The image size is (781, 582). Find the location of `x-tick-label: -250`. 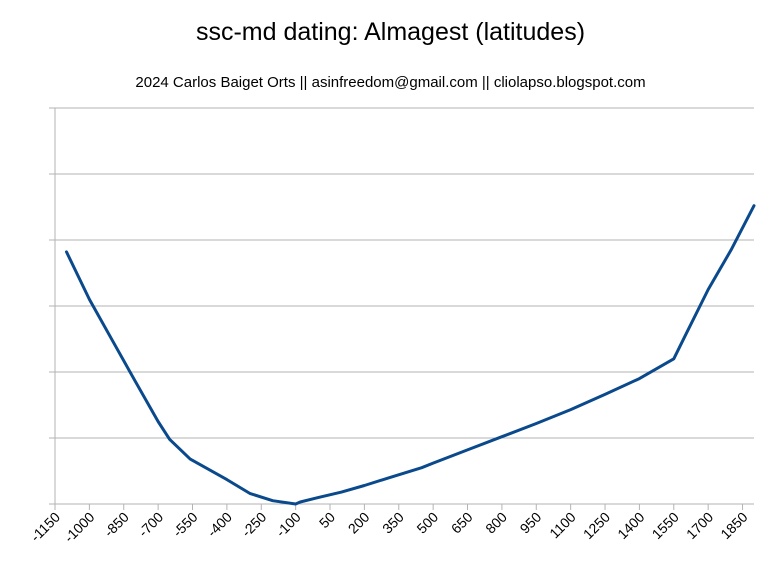

x-tick-label: -250 is located at coordinates (253, 524).